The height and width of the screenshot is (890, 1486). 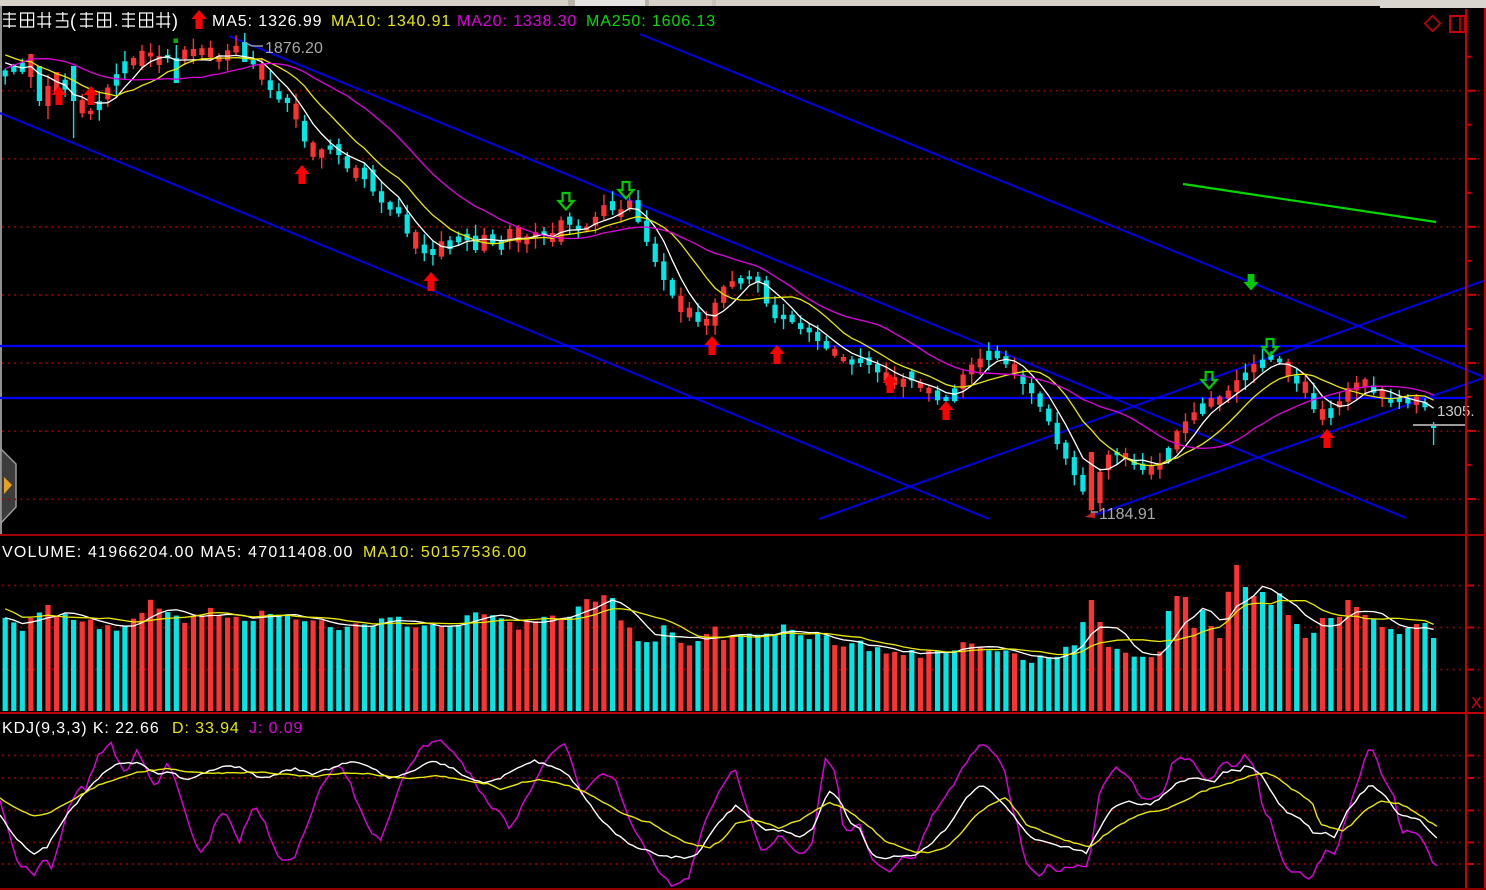 I want to click on svg-text: D: 33.94, so click(x=206, y=728).